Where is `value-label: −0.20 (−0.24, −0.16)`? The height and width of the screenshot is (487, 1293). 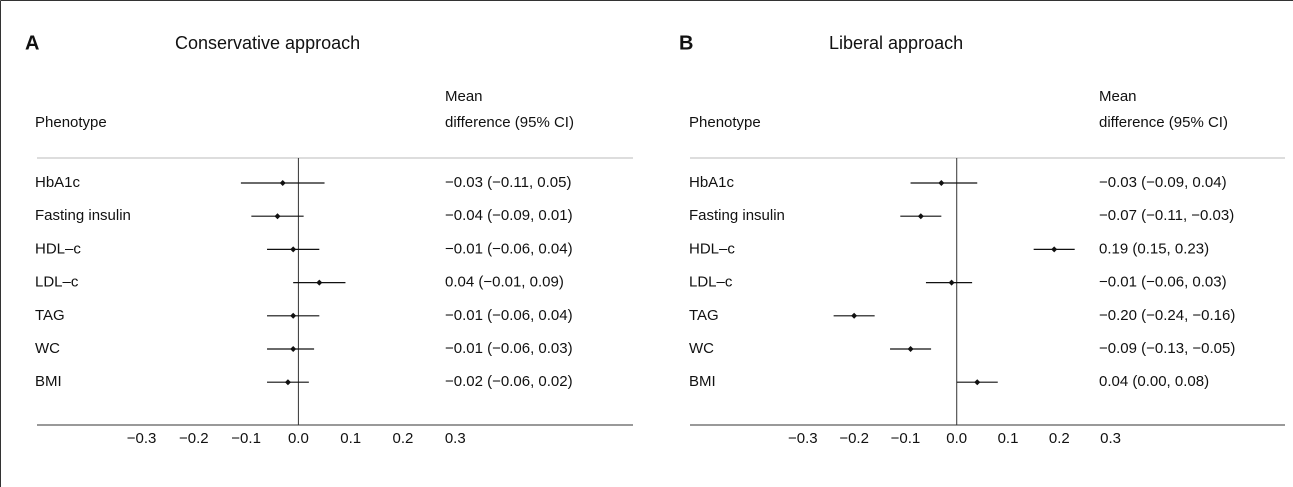
value-label: −0.20 (−0.24, −0.16) is located at coordinates (1167, 315).